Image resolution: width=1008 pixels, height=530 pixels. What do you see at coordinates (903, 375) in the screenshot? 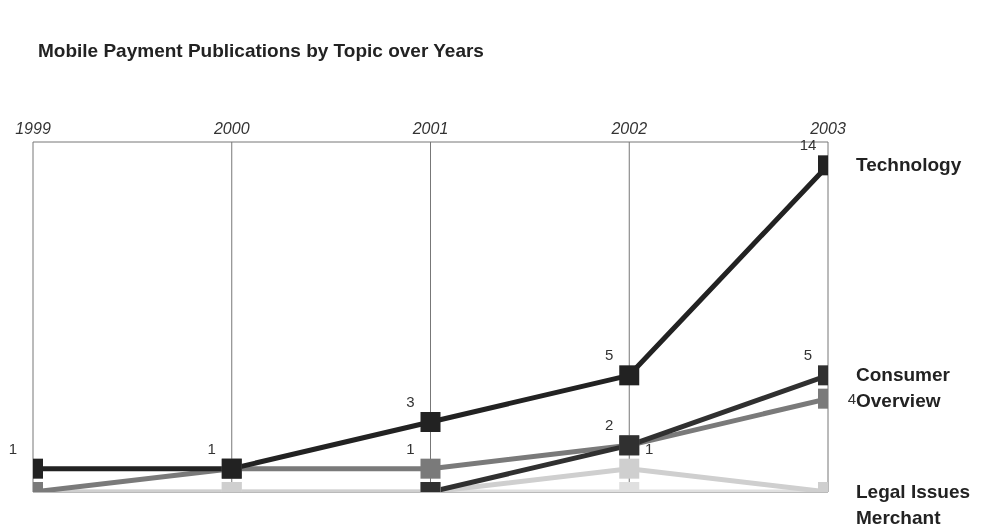
I see `series-label: Consumer` at bounding box center [903, 375].